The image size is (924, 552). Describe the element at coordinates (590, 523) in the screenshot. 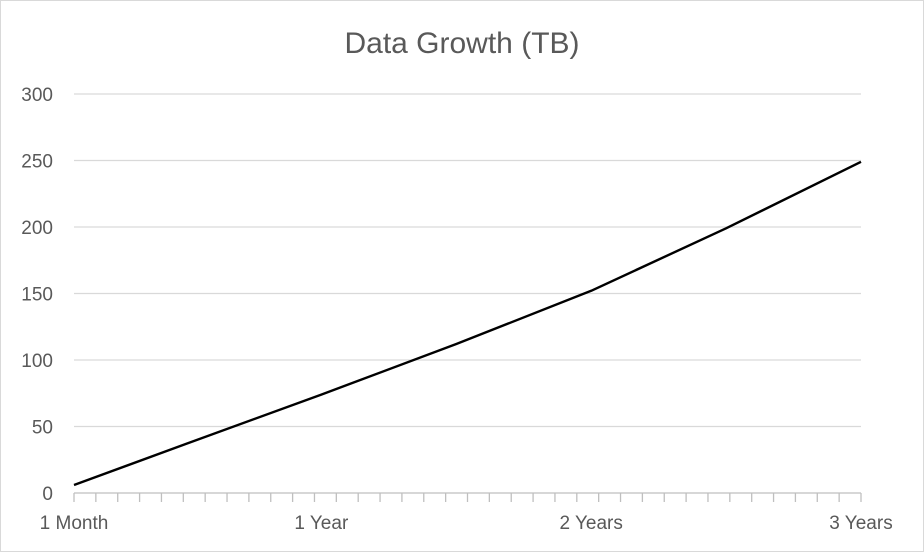

I see `x-tick-label: 2 Years` at that location.